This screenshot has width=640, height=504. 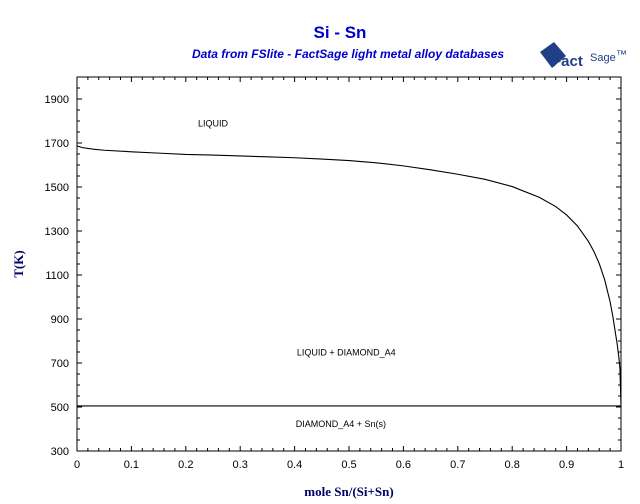 I want to click on x-axis-label: mole Sn/(Si+Sn), so click(x=348, y=491).